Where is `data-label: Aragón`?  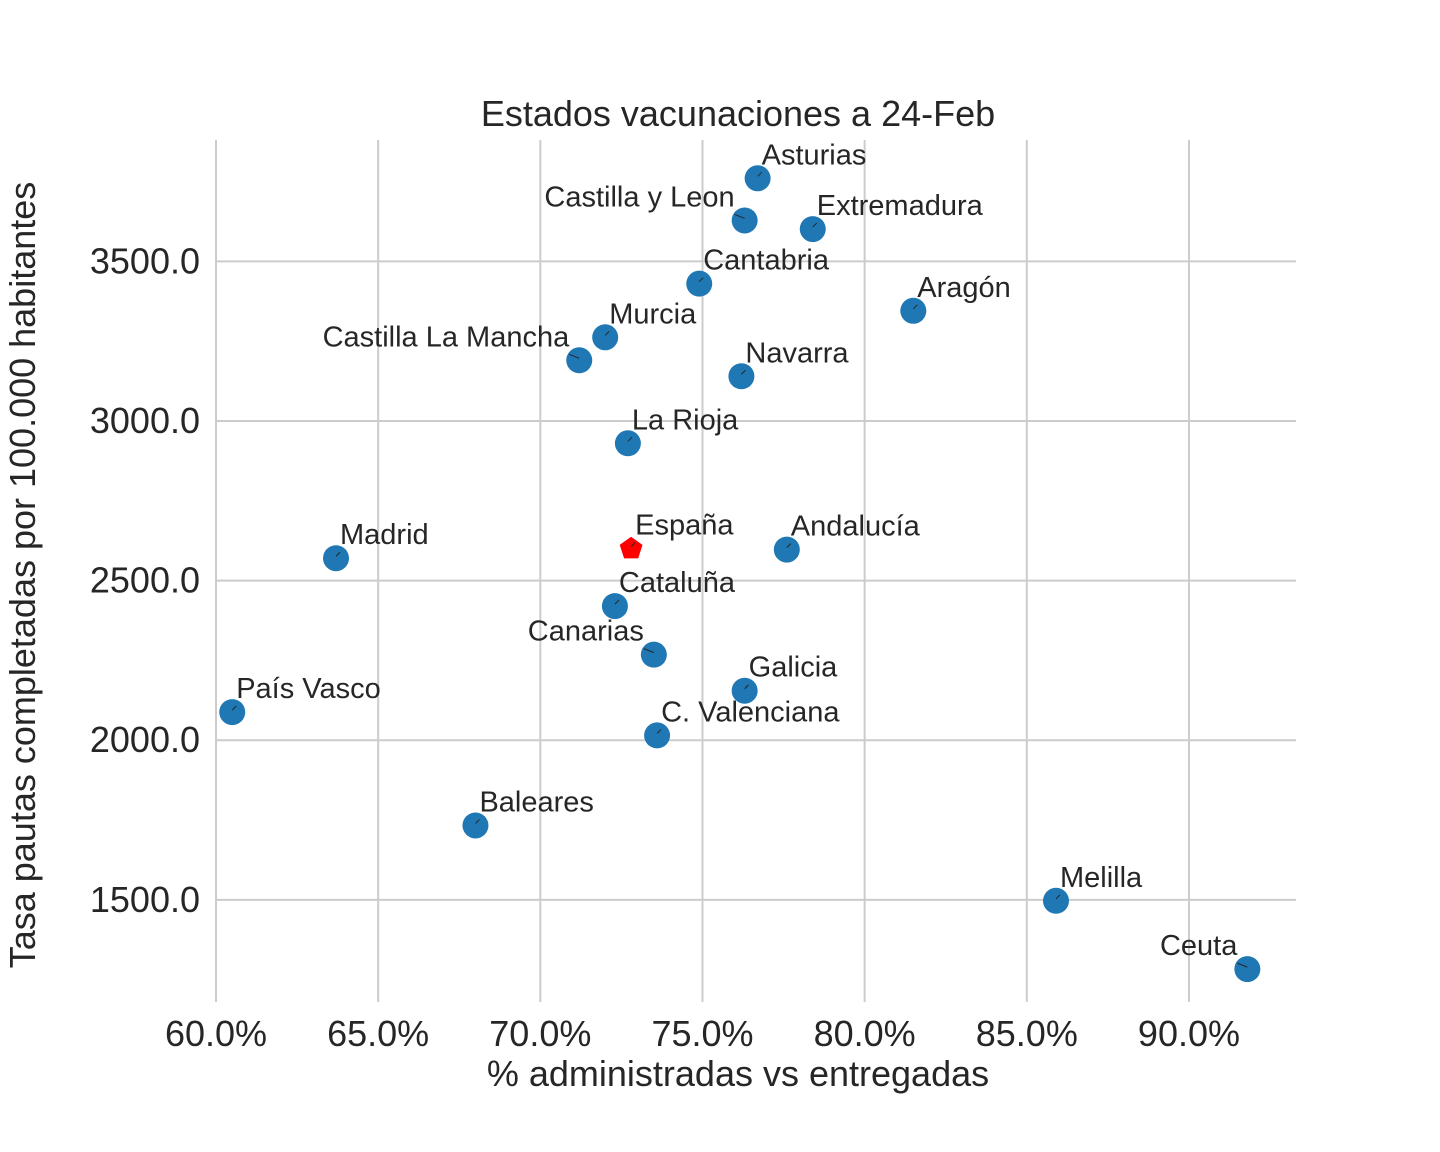 data-label: Aragón is located at coordinates (964, 288).